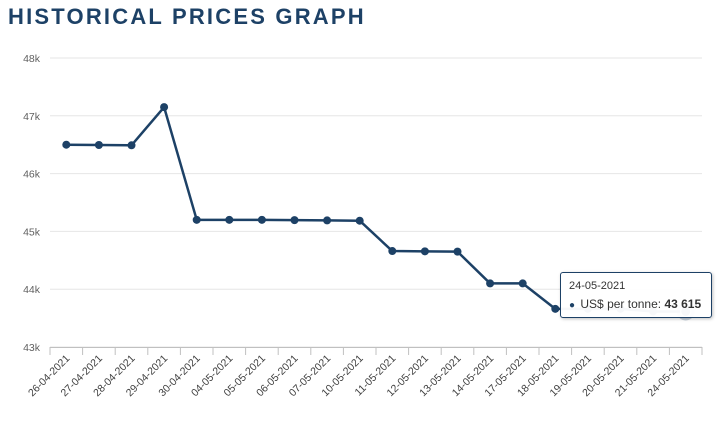  I want to click on y-tick-label: 43k, so click(32, 348).